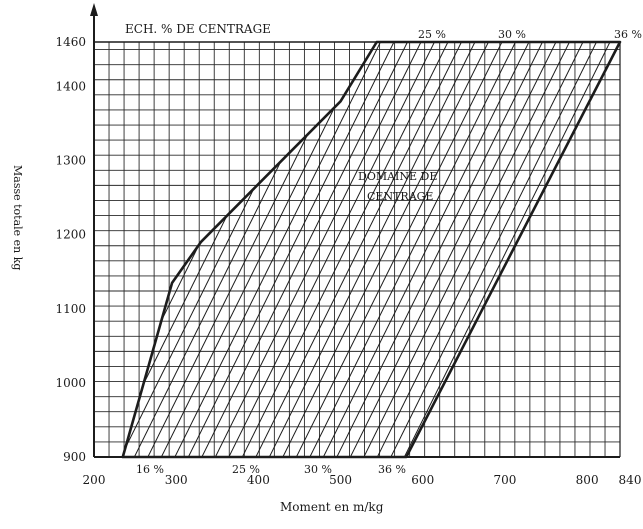 The height and width of the screenshot is (529, 643). What do you see at coordinates (70, 383) in the screenshot?
I see `y-tick-label: 1000` at bounding box center [70, 383].